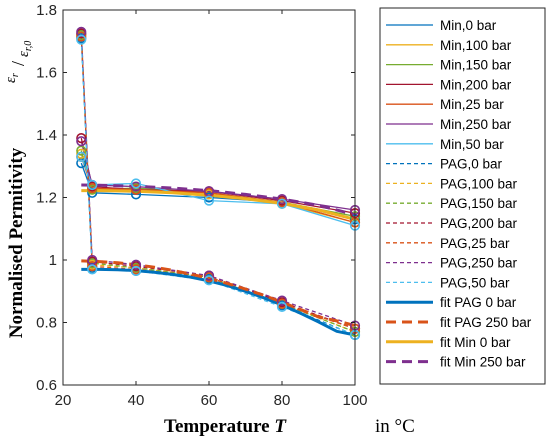 The image size is (550, 445). I want to click on legend-item-min-200-bar: Min,200 bar, so click(449, 84).